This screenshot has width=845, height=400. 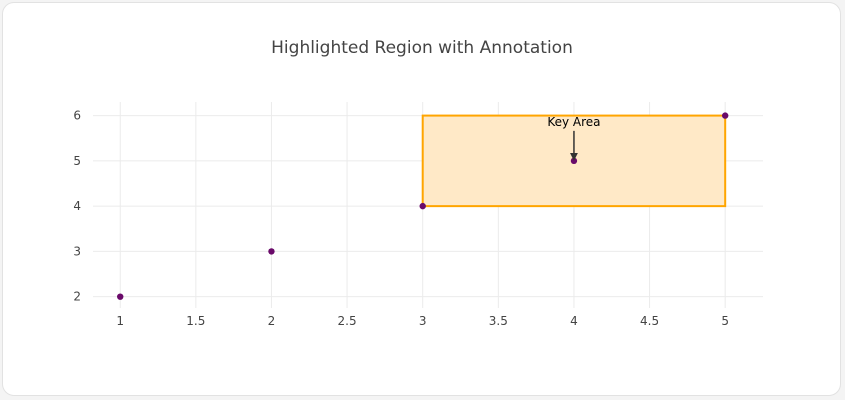 I want to click on annotation-label: Key Area, so click(x=573, y=122).